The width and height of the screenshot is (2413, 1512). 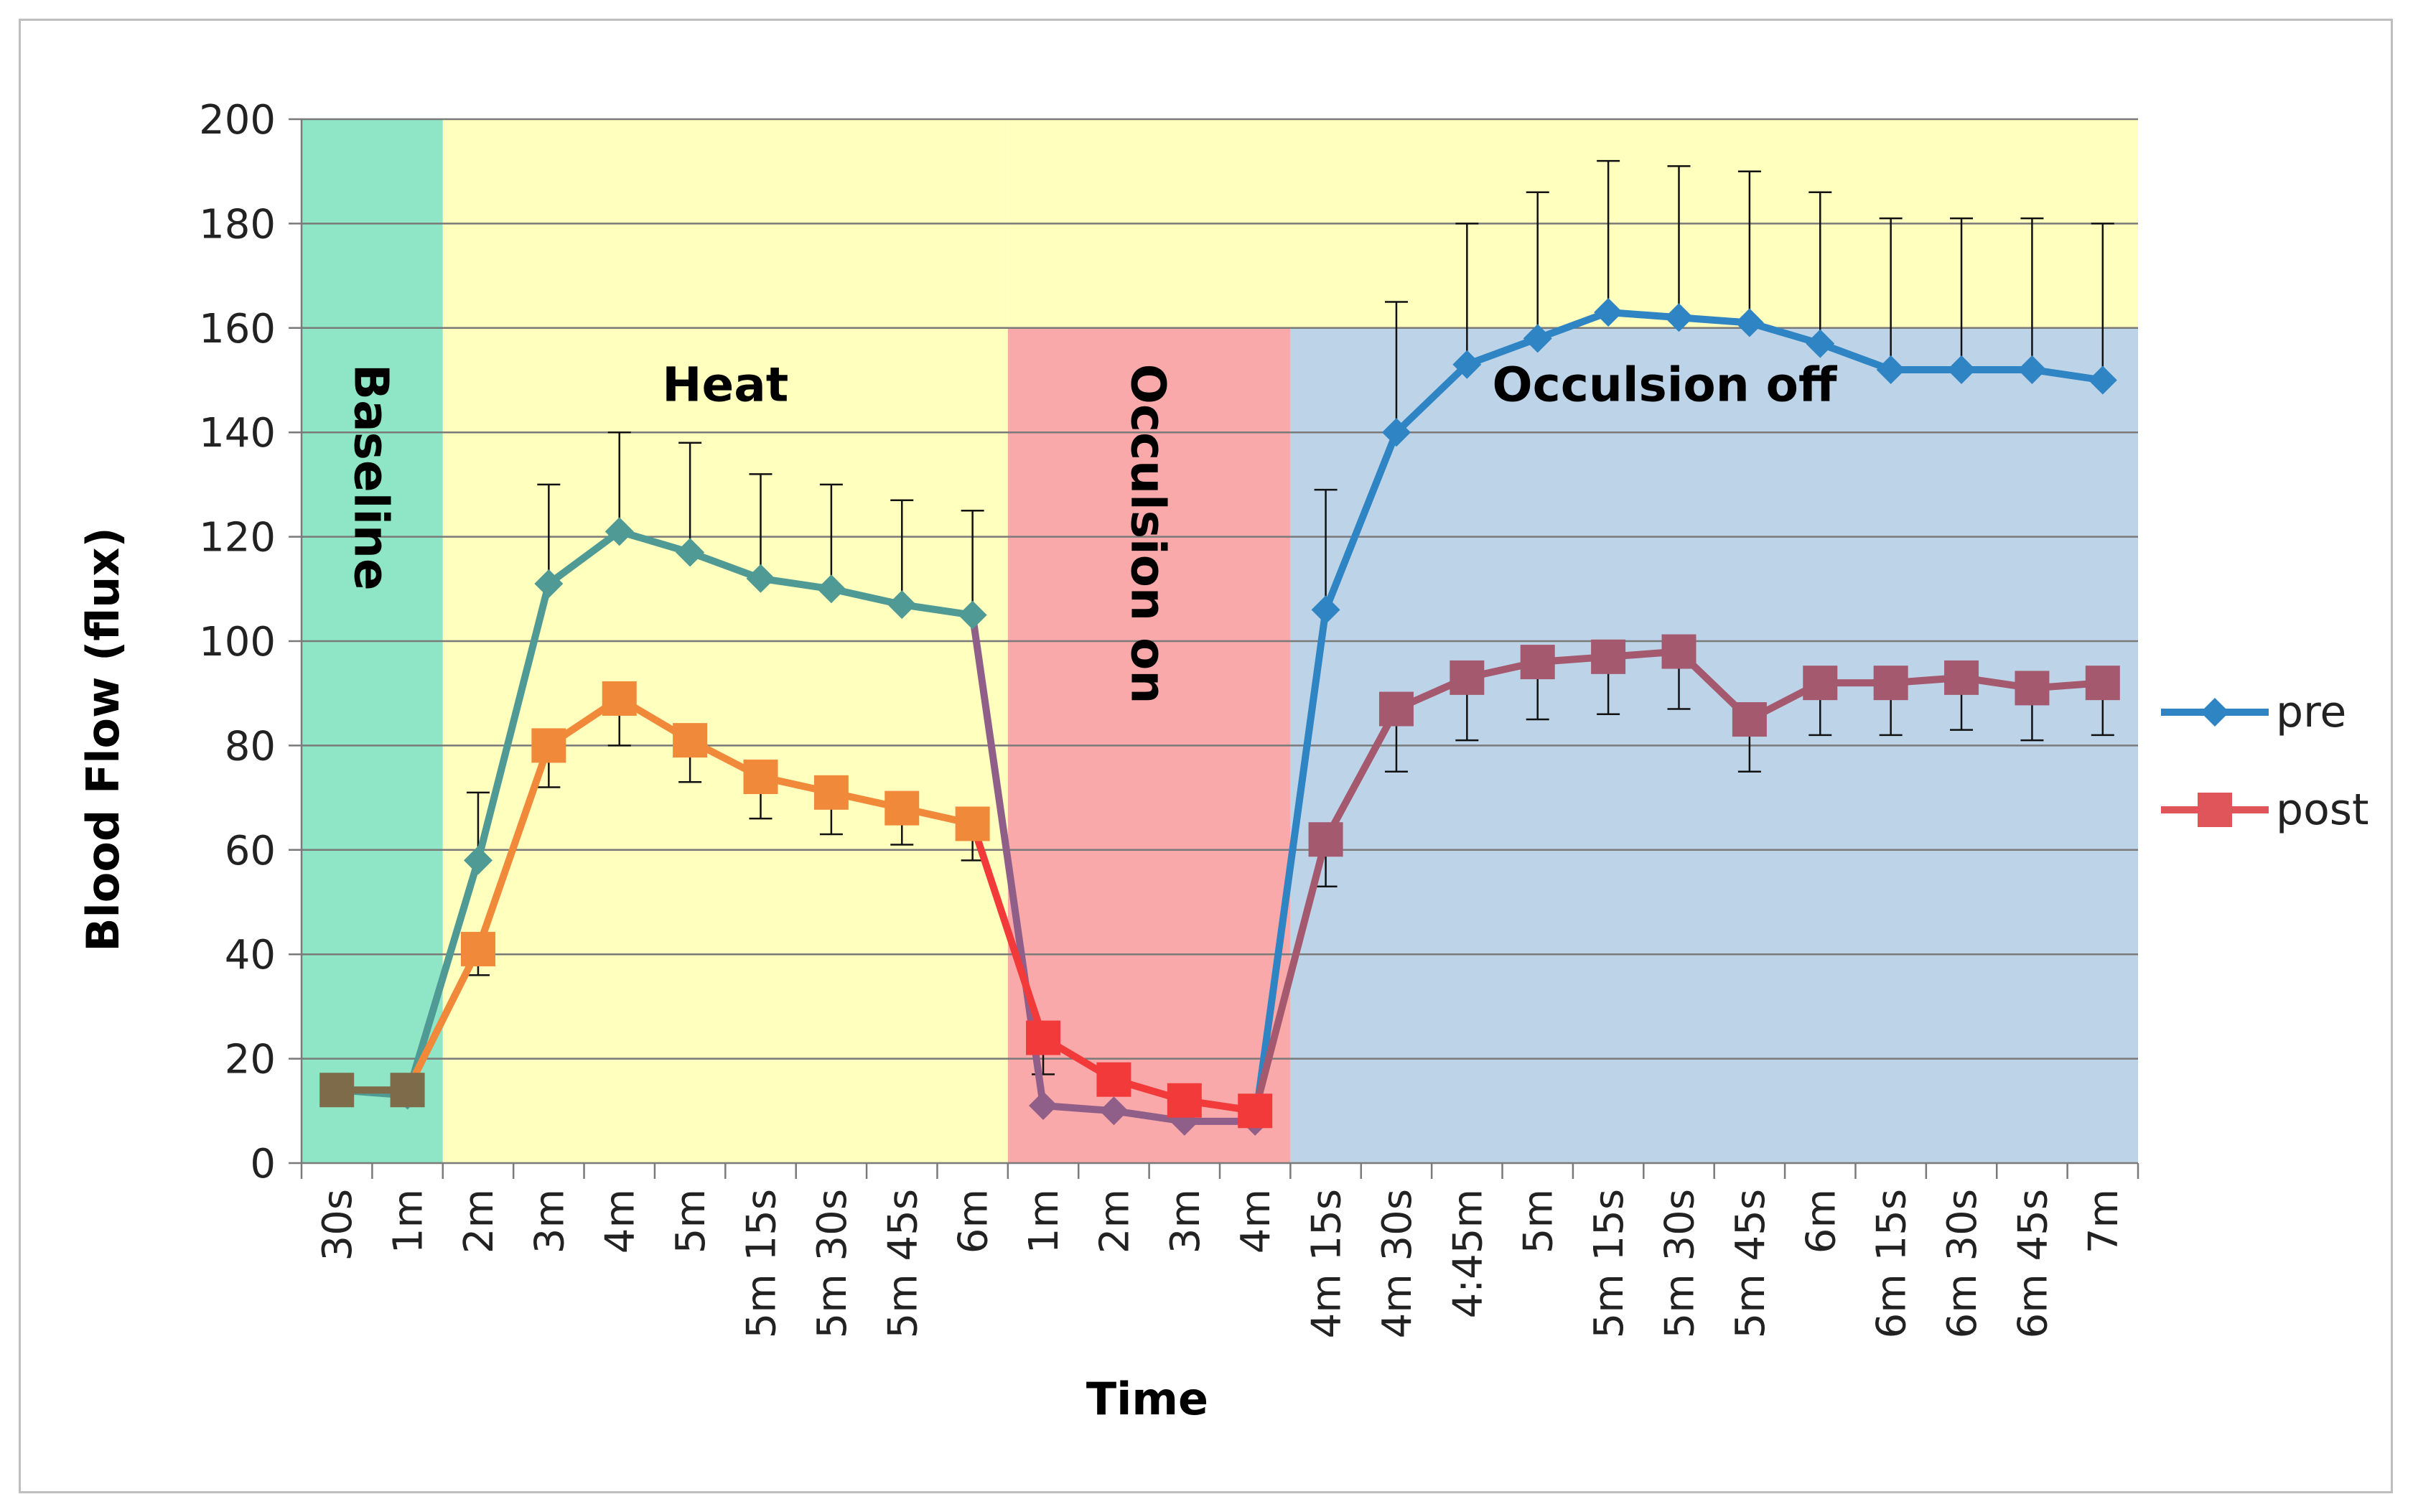 I want to click on y-tick-label: 40, so click(x=250, y=955).